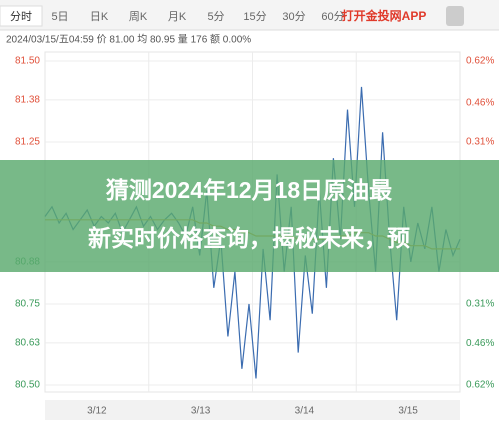  I want to click on tab: 周K, so click(138, 16).